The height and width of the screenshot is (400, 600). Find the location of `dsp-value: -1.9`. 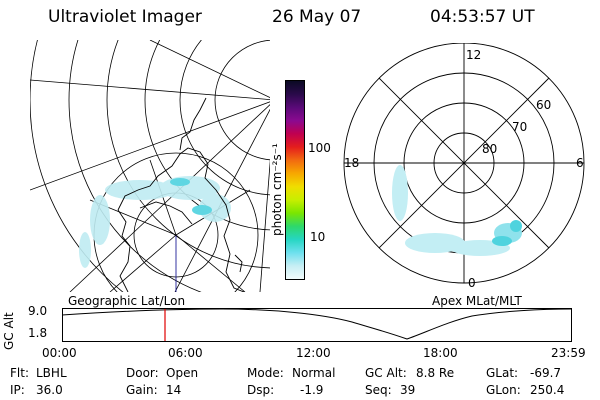

dsp-value: -1.9 is located at coordinates (312, 390).